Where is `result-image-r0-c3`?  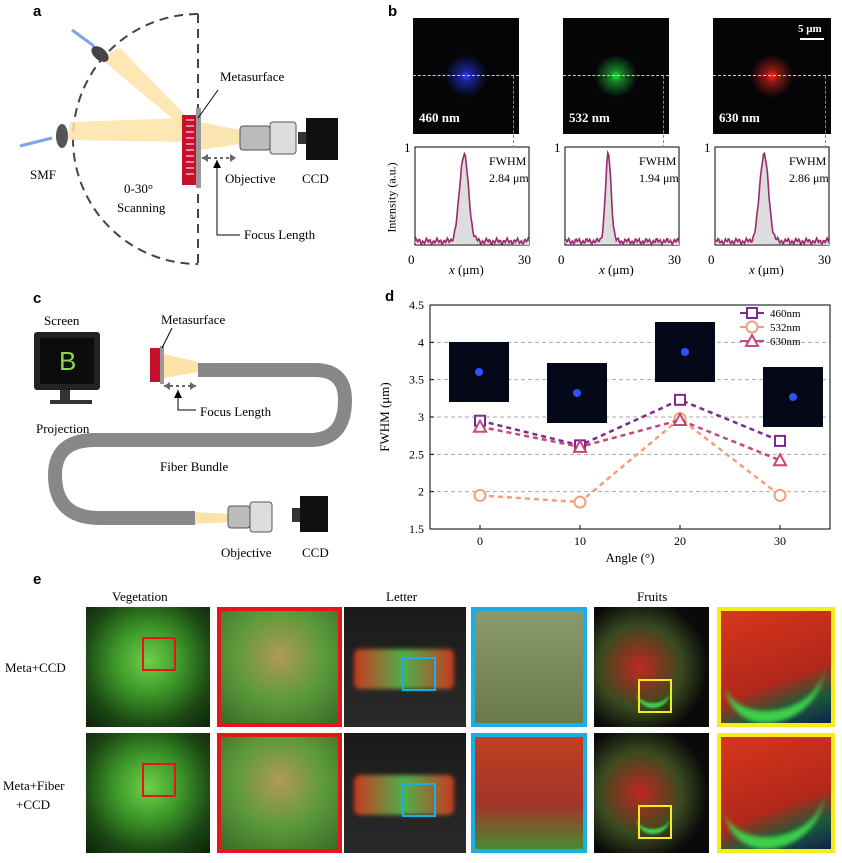
result-image-r0-c3 is located at coordinates (529, 667).